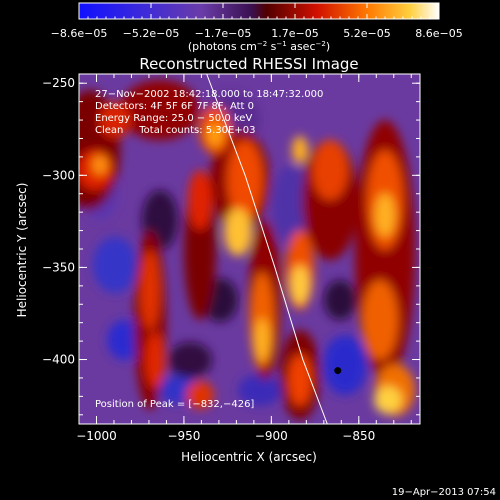 The image size is (500, 500). What do you see at coordinates (79, 33) in the screenshot?
I see `colorbar-tick-label: −8.6e−05` at bounding box center [79, 33].